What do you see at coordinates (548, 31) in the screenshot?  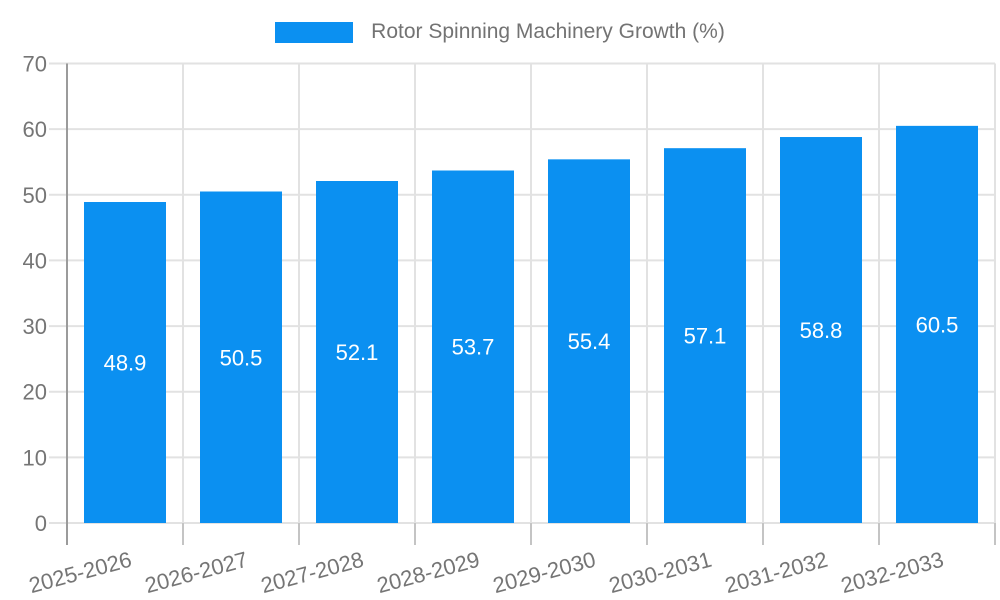 I see `legend-label: Rotor Spinning Machinery Growth (%)` at bounding box center [548, 31].